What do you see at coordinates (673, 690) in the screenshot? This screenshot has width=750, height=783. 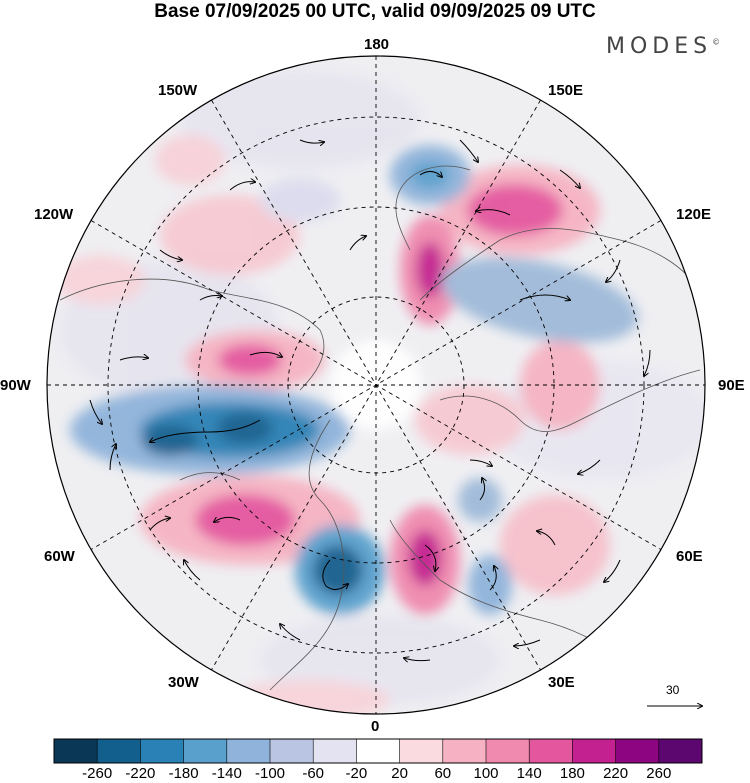 I see `reference-vector-label: 30` at bounding box center [673, 690].